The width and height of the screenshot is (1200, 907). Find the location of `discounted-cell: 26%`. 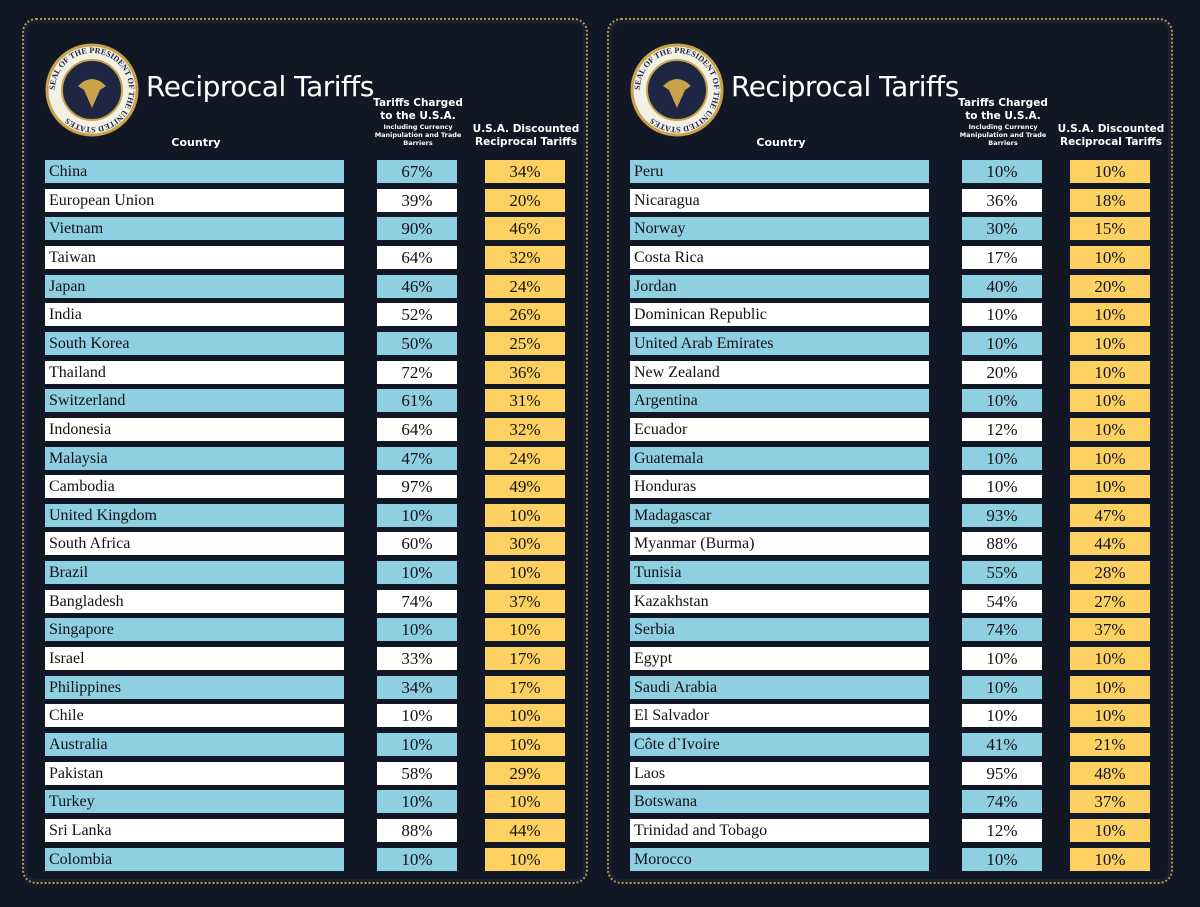

discounted-cell: 26% is located at coordinates (525, 315).